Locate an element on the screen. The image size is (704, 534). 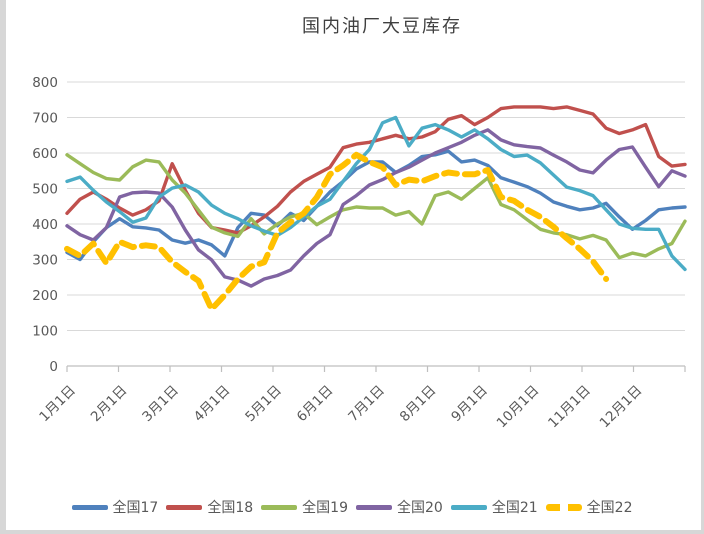
svg-text: 11月1日 is located at coordinates (569, 407).